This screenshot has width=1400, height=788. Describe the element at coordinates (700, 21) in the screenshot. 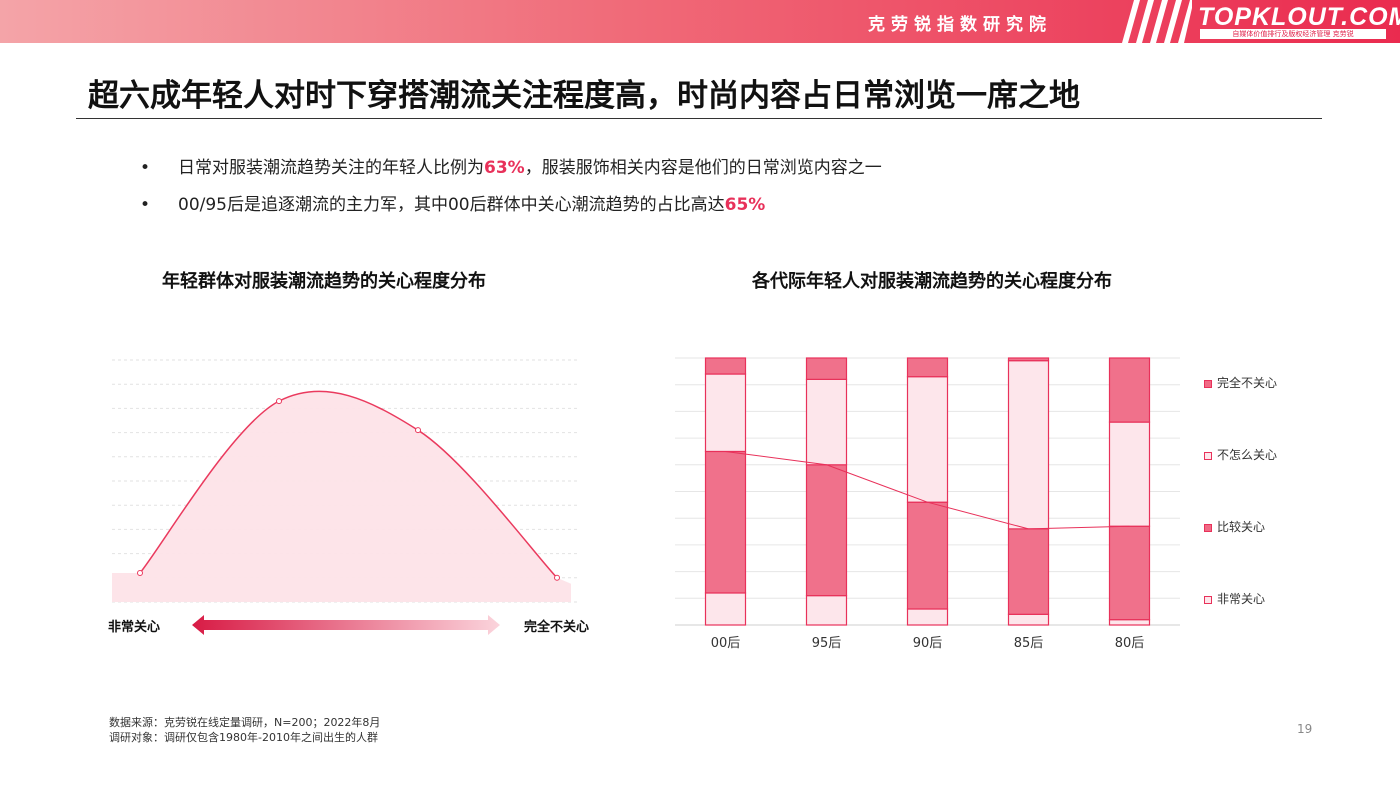

I see `header-bar: 克劳锐指数研究院 TOPKLOUT.COM 自媒体价值排行及版权经济管理 克劳锐` at that location.